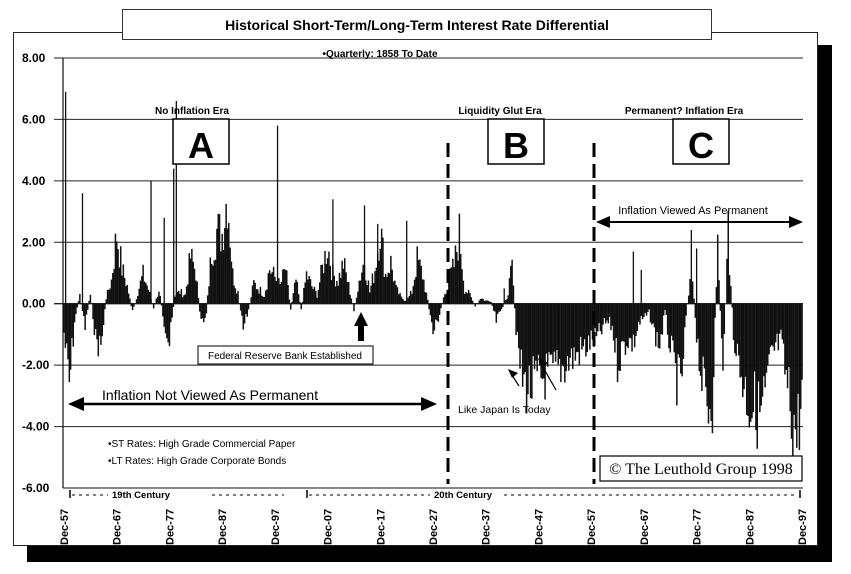 The height and width of the screenshot is (574, 851). I want to click on x-tick-label: Dec-57, so click(592, 527).